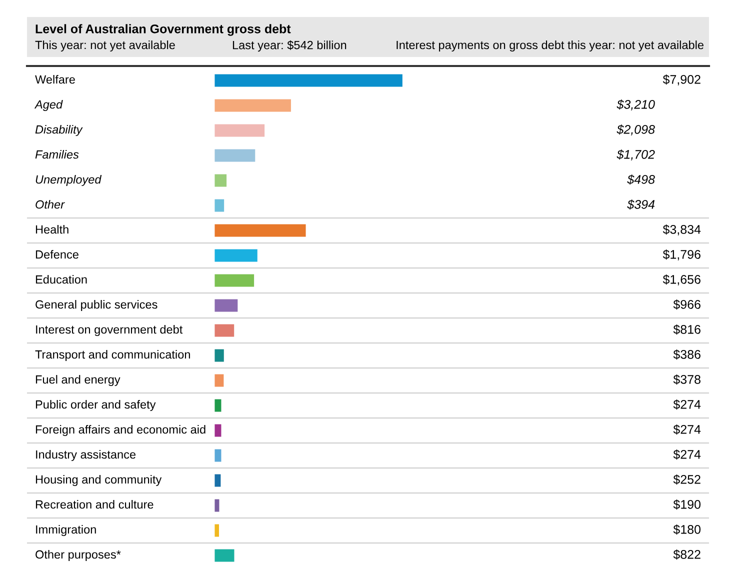 The width and height of the screenshot is (739, 567). What do you see at coordinates (78, 380) in the screenshot?
I see `y-tick-label: Fuel and energy` at bounding box center [78, 380].